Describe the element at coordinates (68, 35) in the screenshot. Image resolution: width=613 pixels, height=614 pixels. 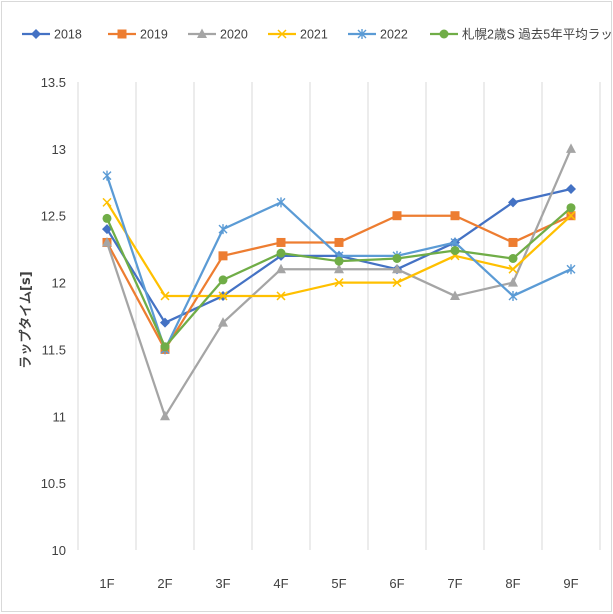
I see `legend-label: 2018` at that location.